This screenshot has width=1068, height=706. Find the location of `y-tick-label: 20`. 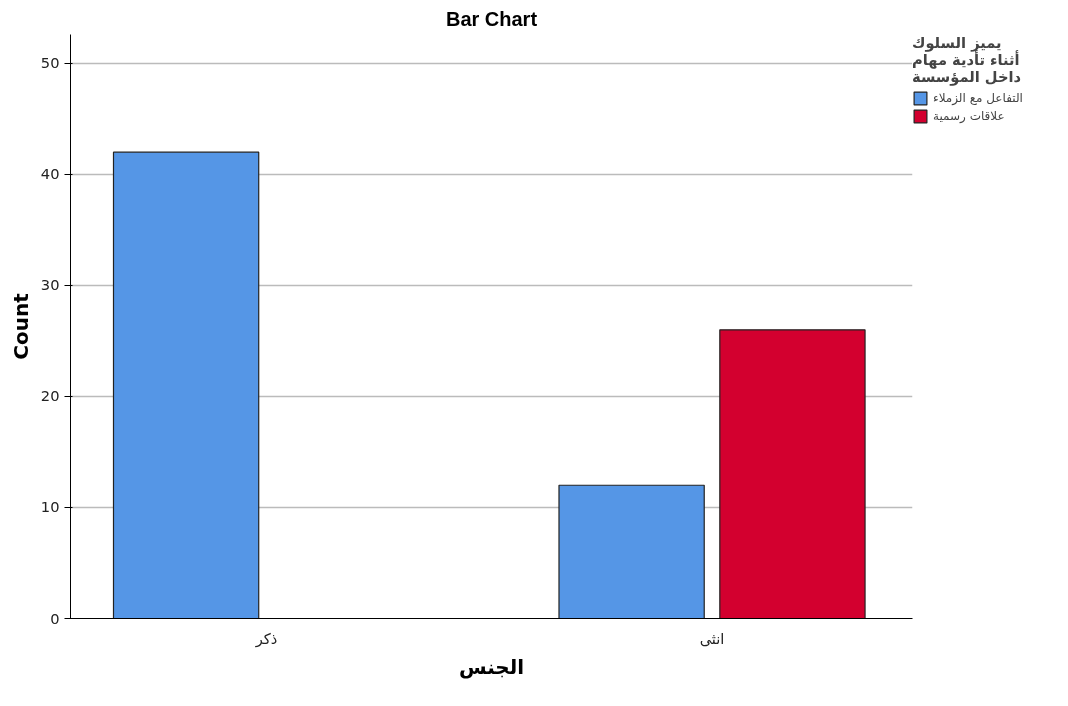

y-tick-label: 20 is located at coordinates (50, 396).